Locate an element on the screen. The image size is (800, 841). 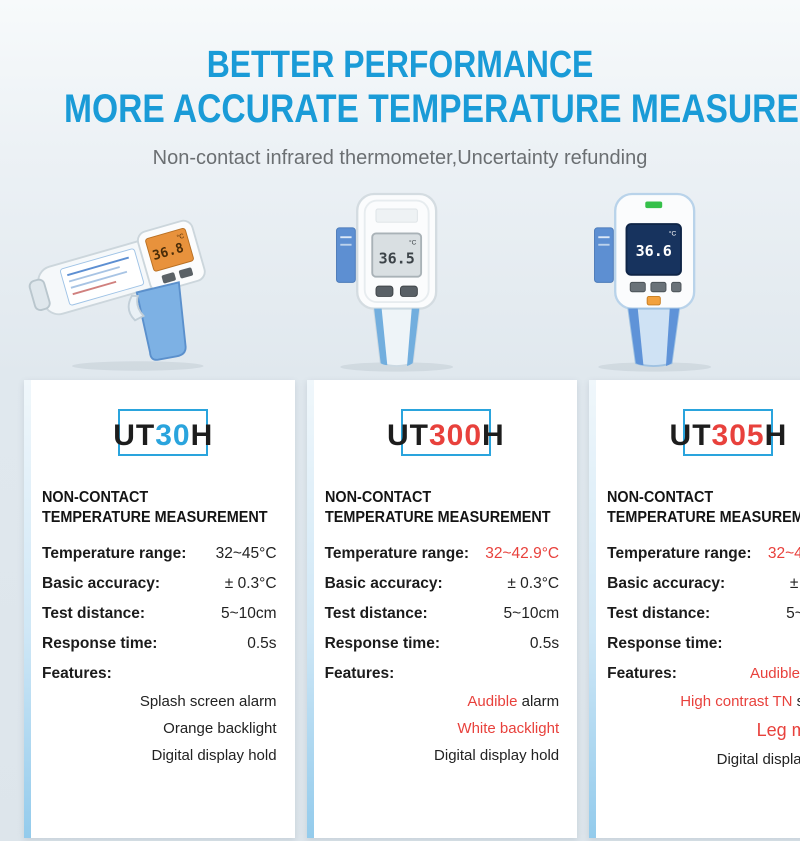
spec-response-time: Response time: 0.25s is located at coordinates (665, 643).